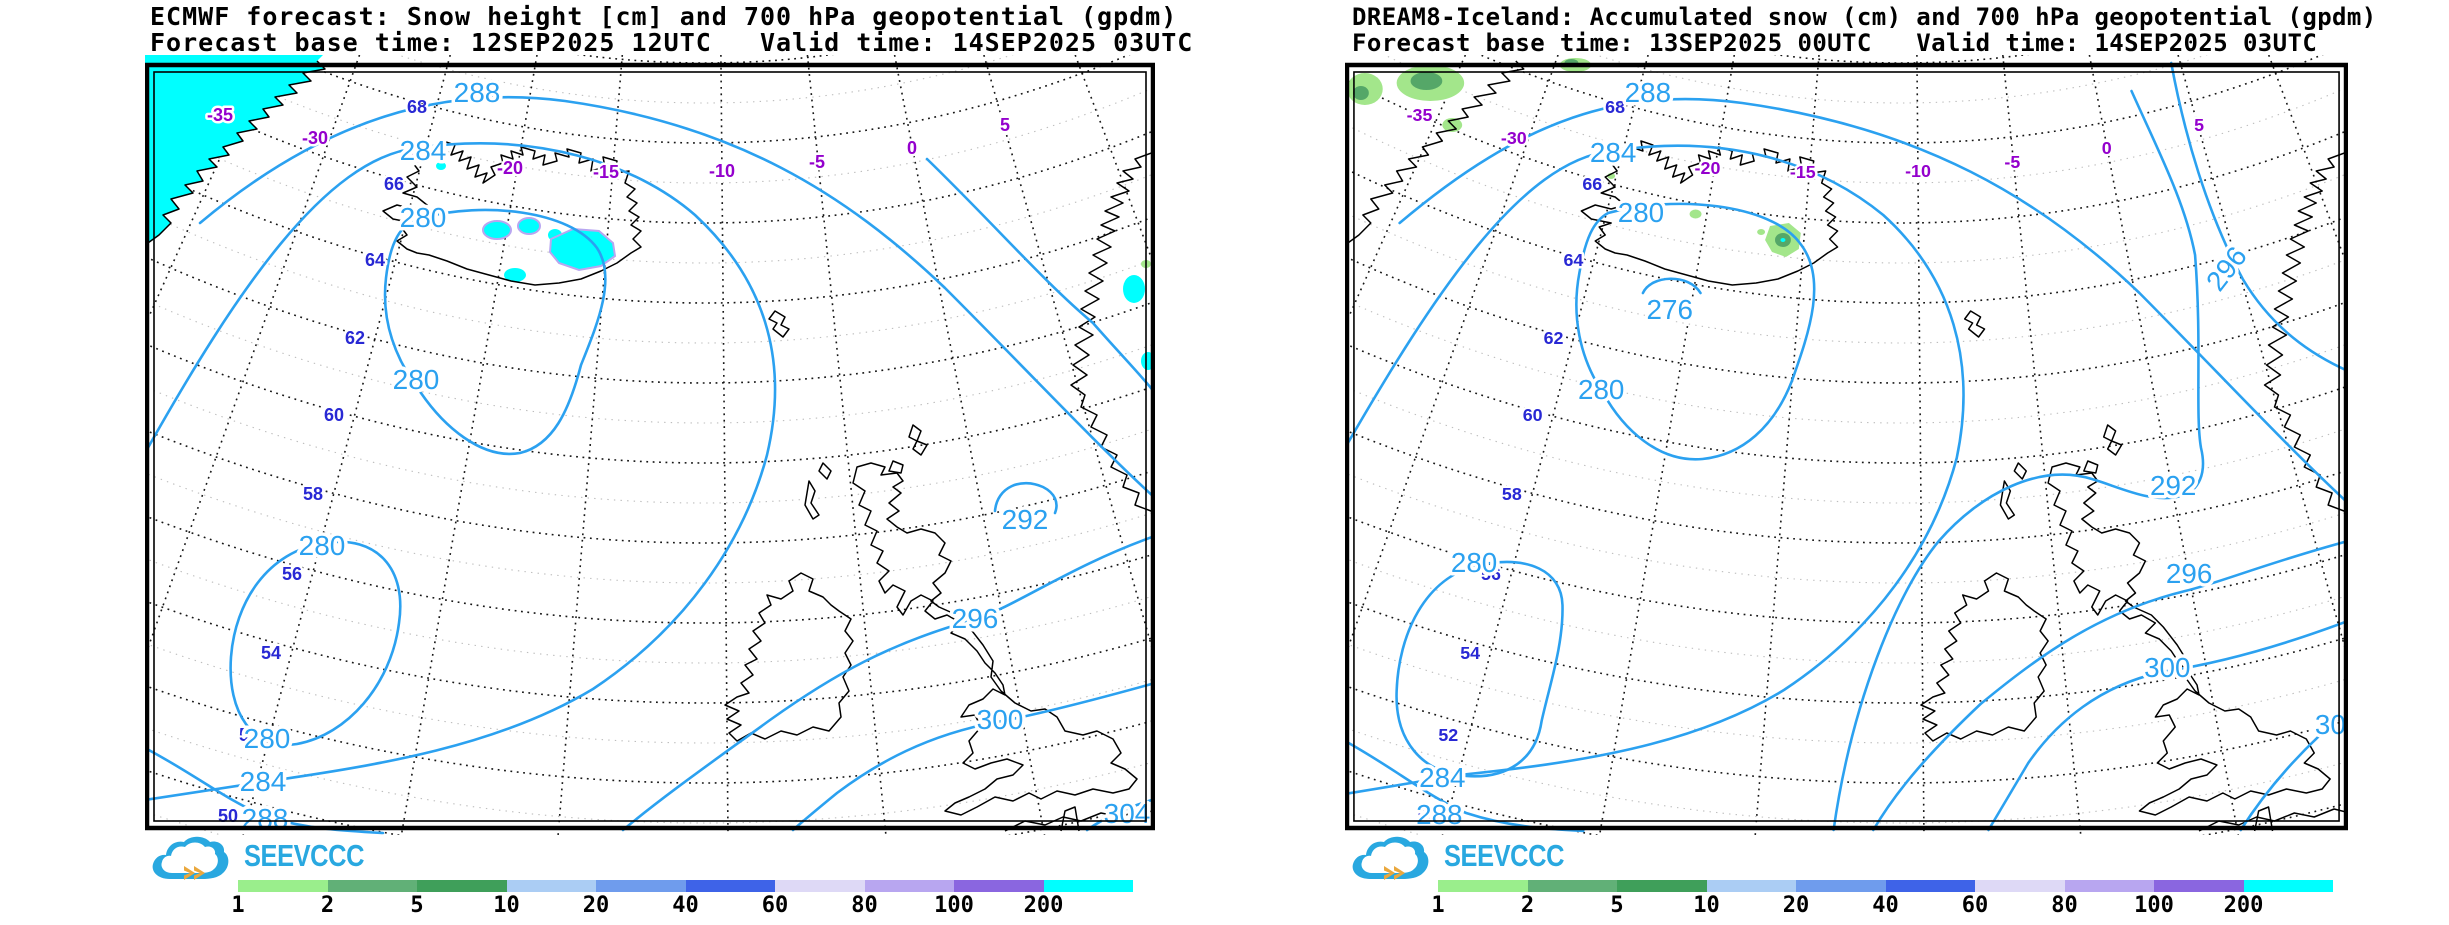 The image size is (2449, 925). I want to click on latitude-label: 54, so click(1470, 653).